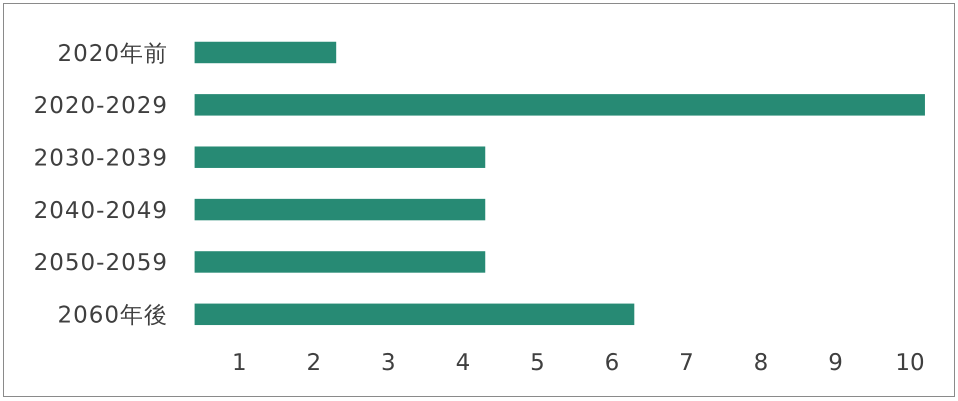 This screenshot has width=958, height=401. Describe the element at coordinates (112, 53) in the screenshot. I see `y-tick-label: 2020年前` at that location.